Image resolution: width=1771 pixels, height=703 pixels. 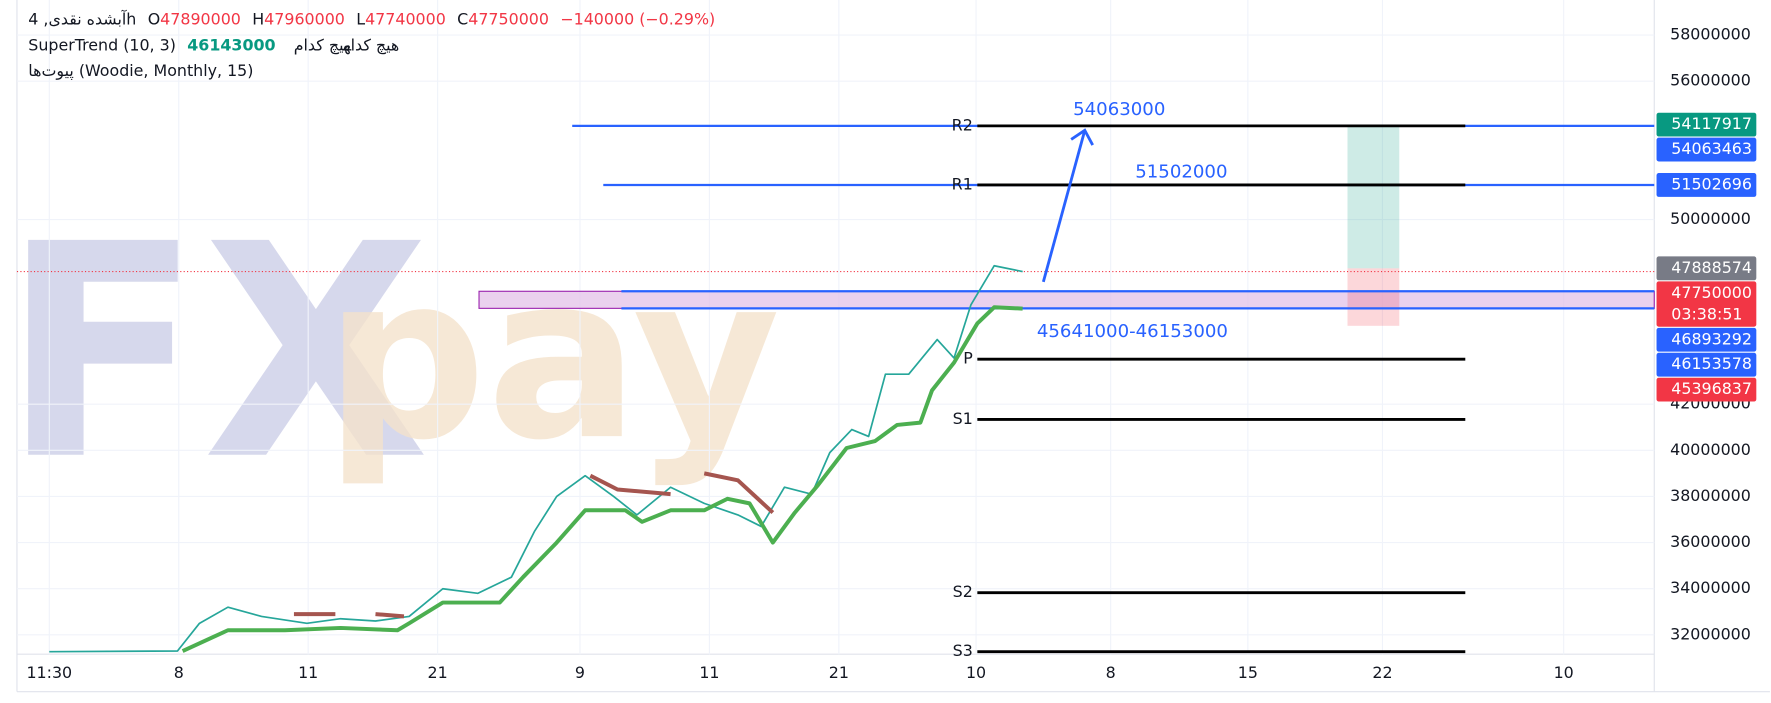 What do you see at coordinates (82, 18) in the screenshot?
I see `symbol: آبشده نقدی, 4h` at bounding box center [82, 18].